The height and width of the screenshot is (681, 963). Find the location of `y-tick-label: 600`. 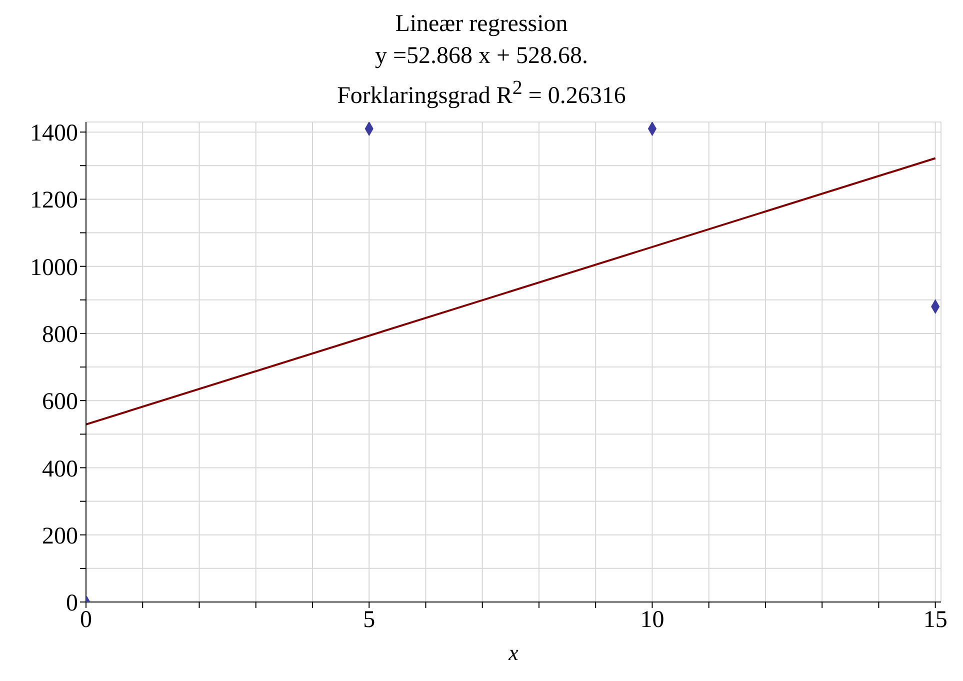

y-tick-label: 600 is located at coordinates (60, 402).